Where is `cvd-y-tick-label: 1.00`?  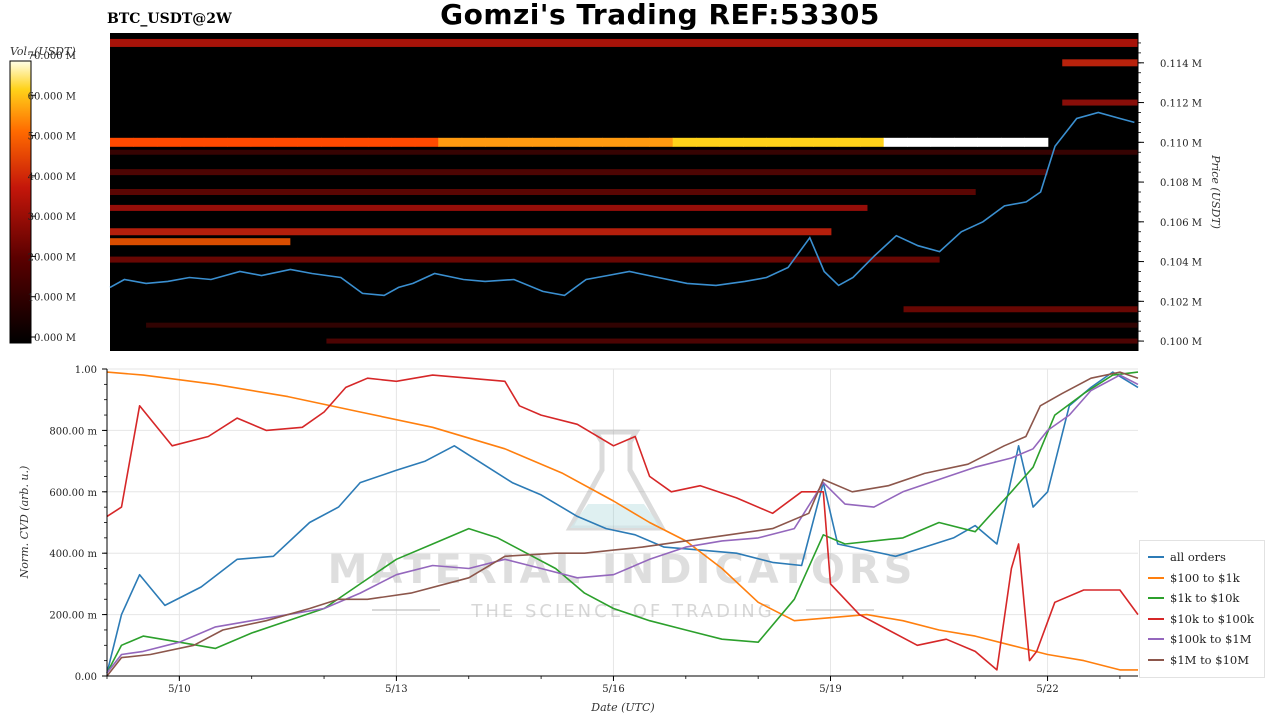 cvd-y-tick-label: 1.00 is located at coordinates (86, 370).